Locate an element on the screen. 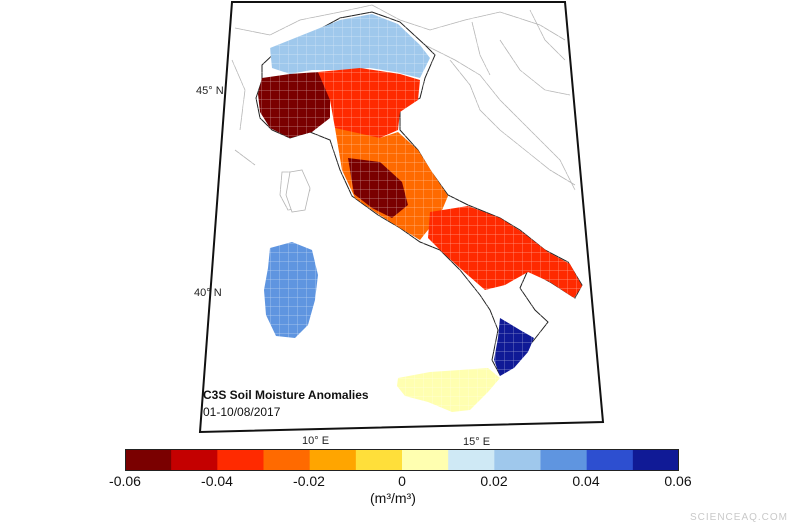  region-alps is located at coordinates (350, 46).